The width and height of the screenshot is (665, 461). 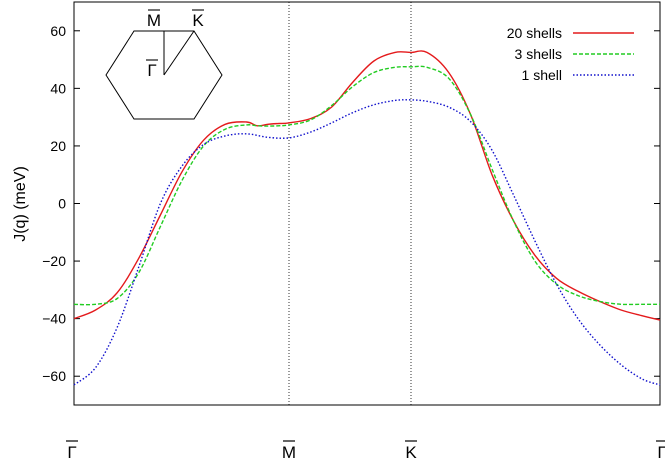 What do you see at coordinates (570, 54) in the screenshot?
I see `legend: 20 shells 3 shells 1 shell` at bounding box center [570, 54].